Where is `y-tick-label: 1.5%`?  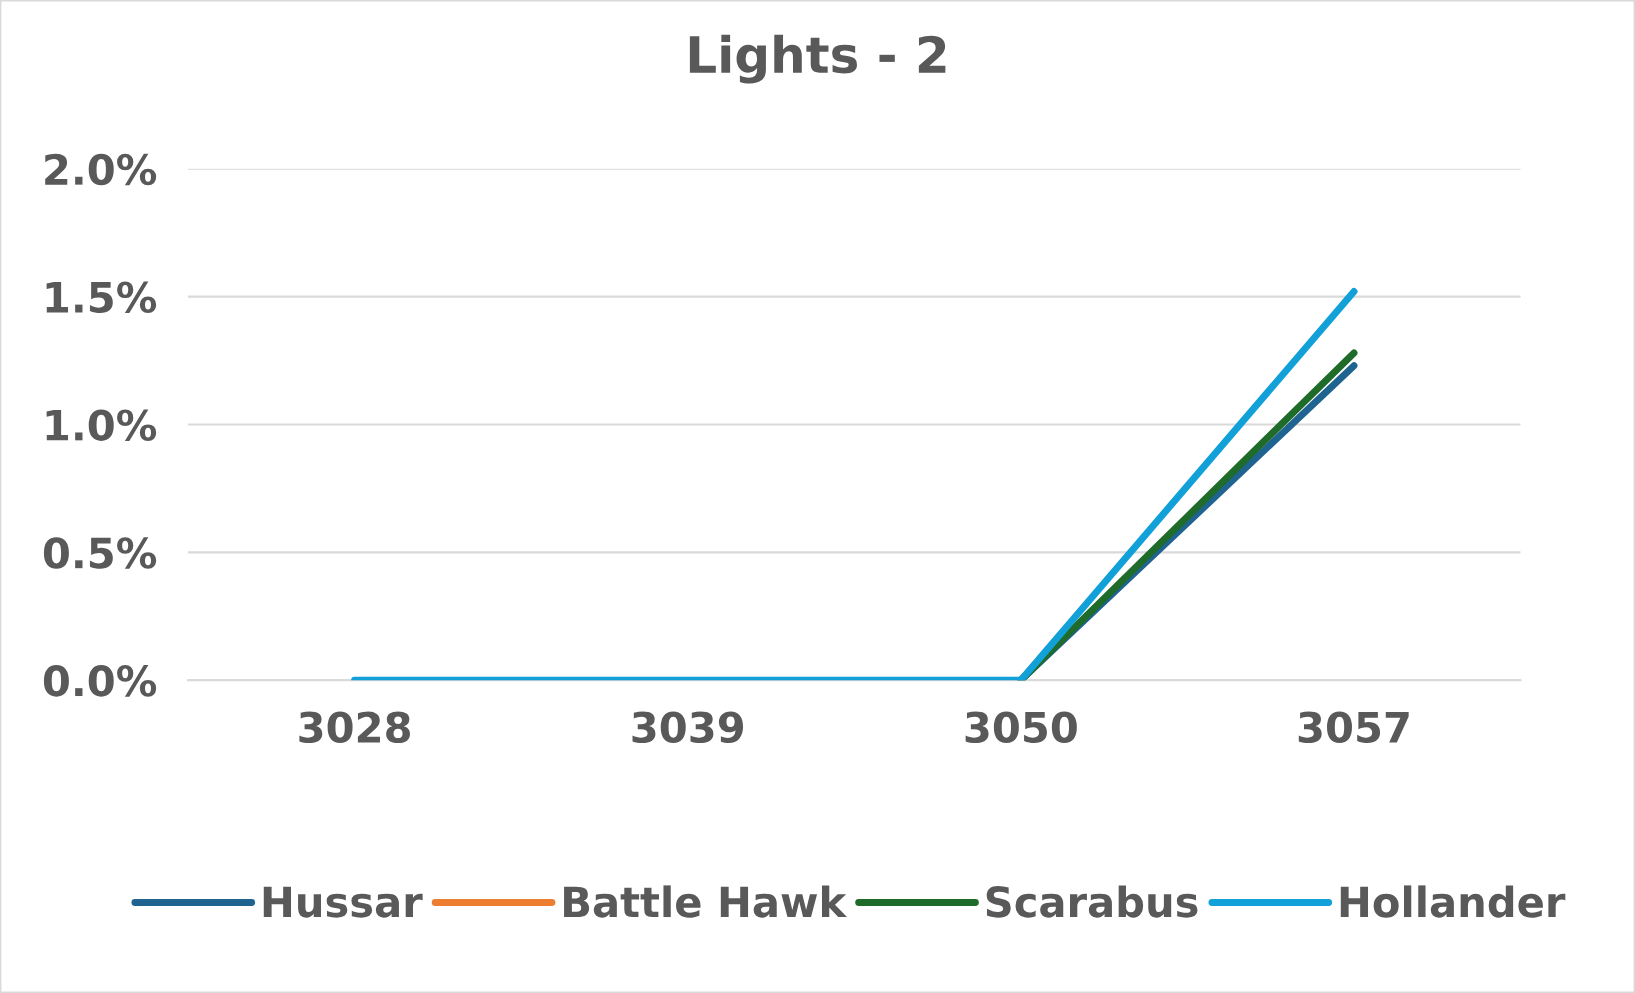 y-tick-label: 1.5% is located at coordinates (101, 297).